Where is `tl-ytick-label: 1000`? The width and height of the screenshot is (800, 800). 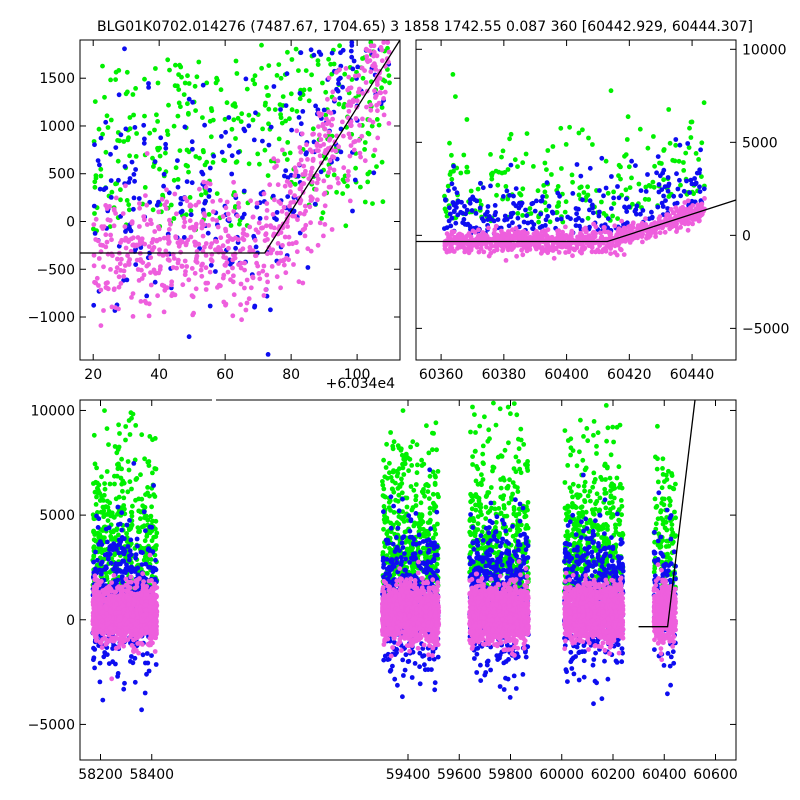 tl-ytick-label: 1000 is located at coordinates (57, 127).